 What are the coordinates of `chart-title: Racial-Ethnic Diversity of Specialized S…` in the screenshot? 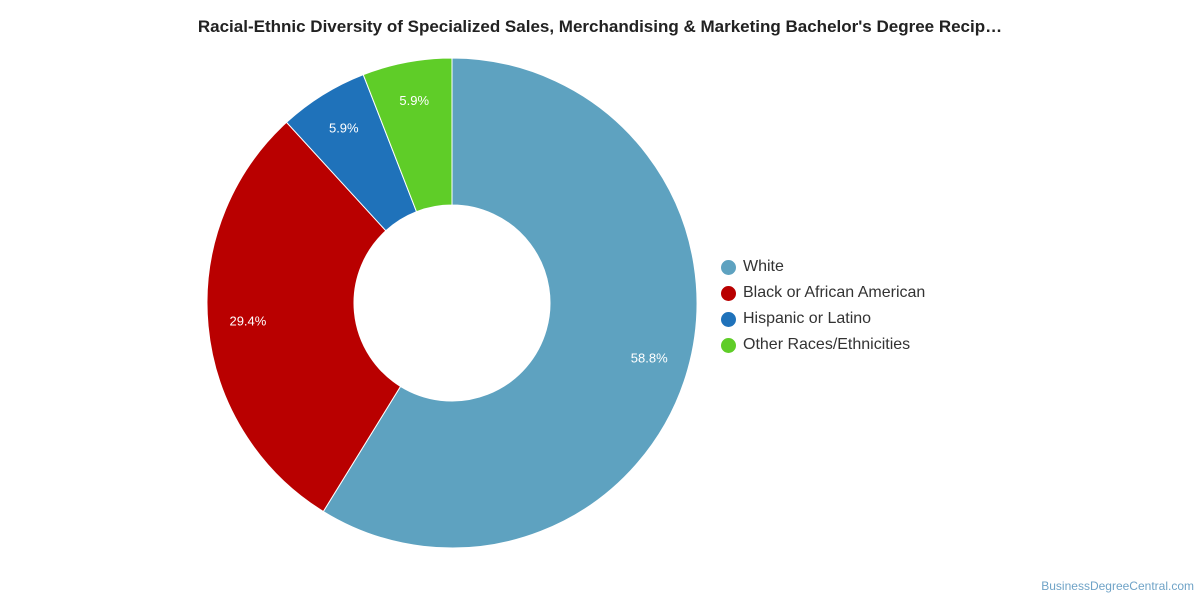 It's located at (600, 26).